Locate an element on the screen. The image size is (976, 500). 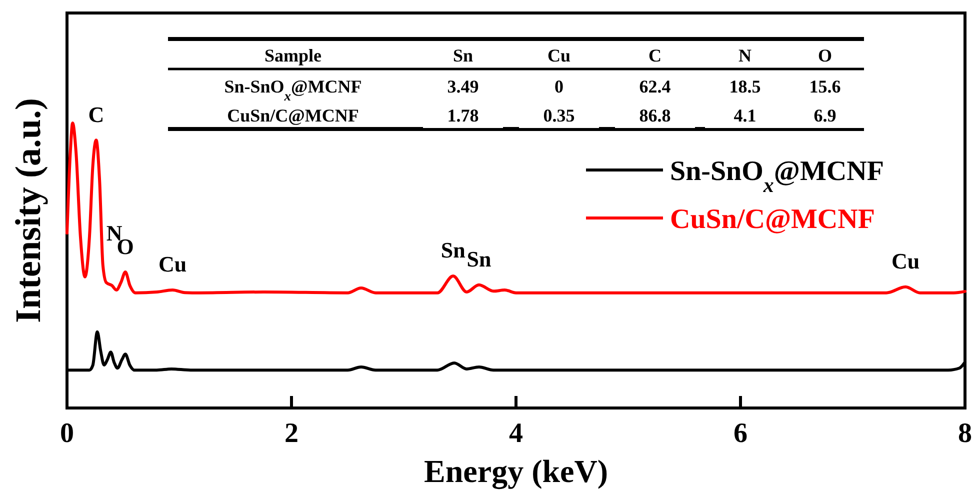
x-tick-label: 8 is located at coordinates (965, 433).